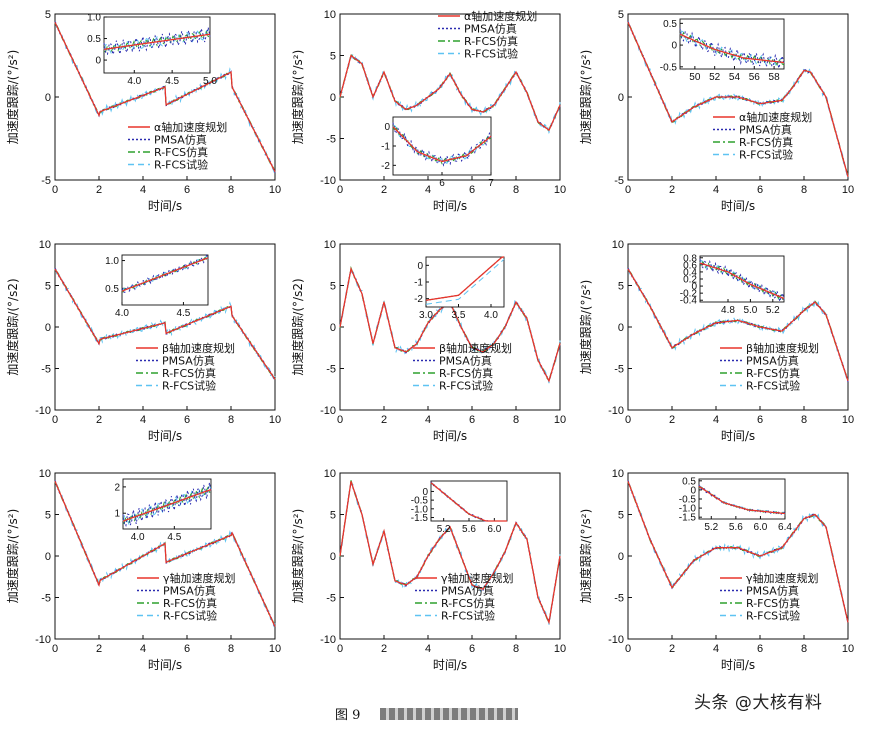 The width and height of the screenshot is (873, 730). Describe the element at coordinates (690, 265) in the screenshot. I see `inset-y-tick-label: 0.6` at that location.